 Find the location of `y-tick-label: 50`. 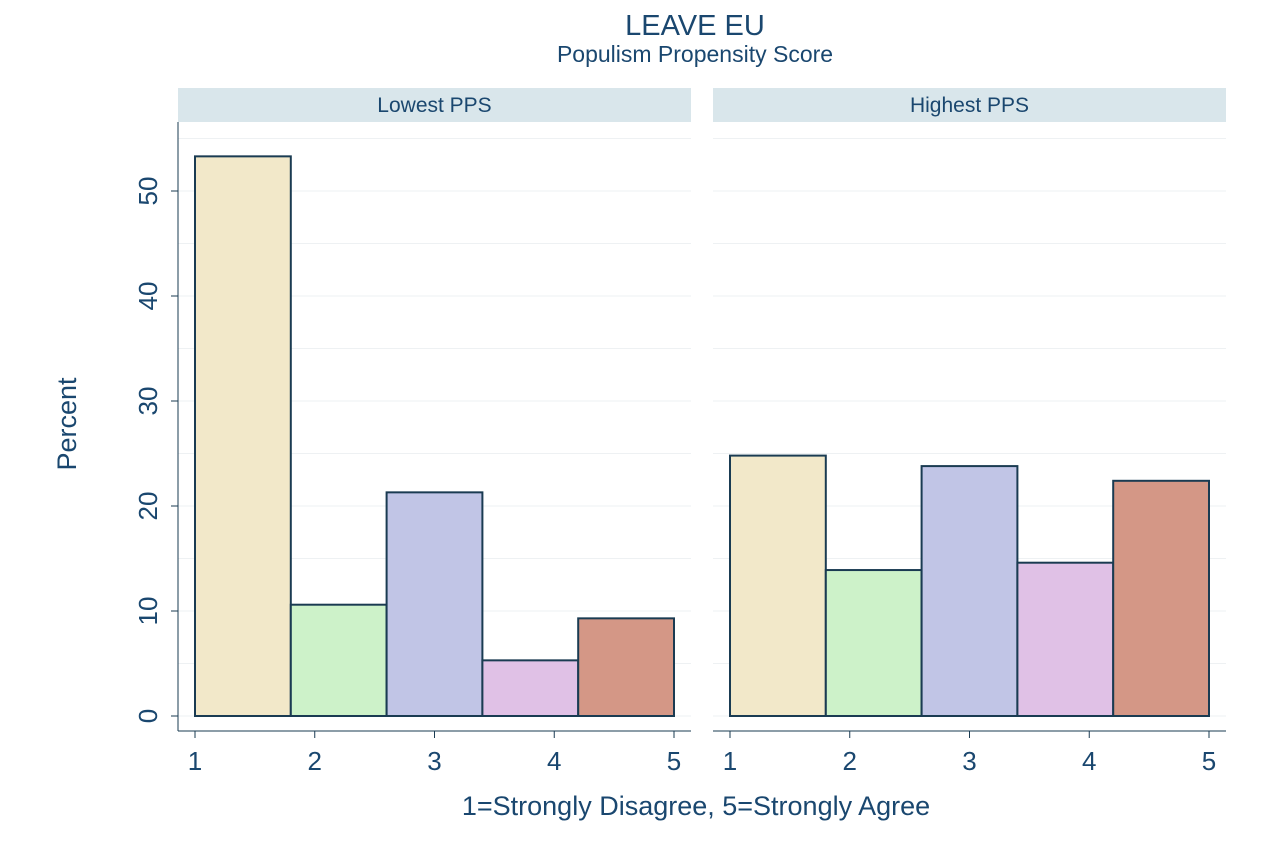

y-tick-label: 50 is located at coordinates (148, 191).